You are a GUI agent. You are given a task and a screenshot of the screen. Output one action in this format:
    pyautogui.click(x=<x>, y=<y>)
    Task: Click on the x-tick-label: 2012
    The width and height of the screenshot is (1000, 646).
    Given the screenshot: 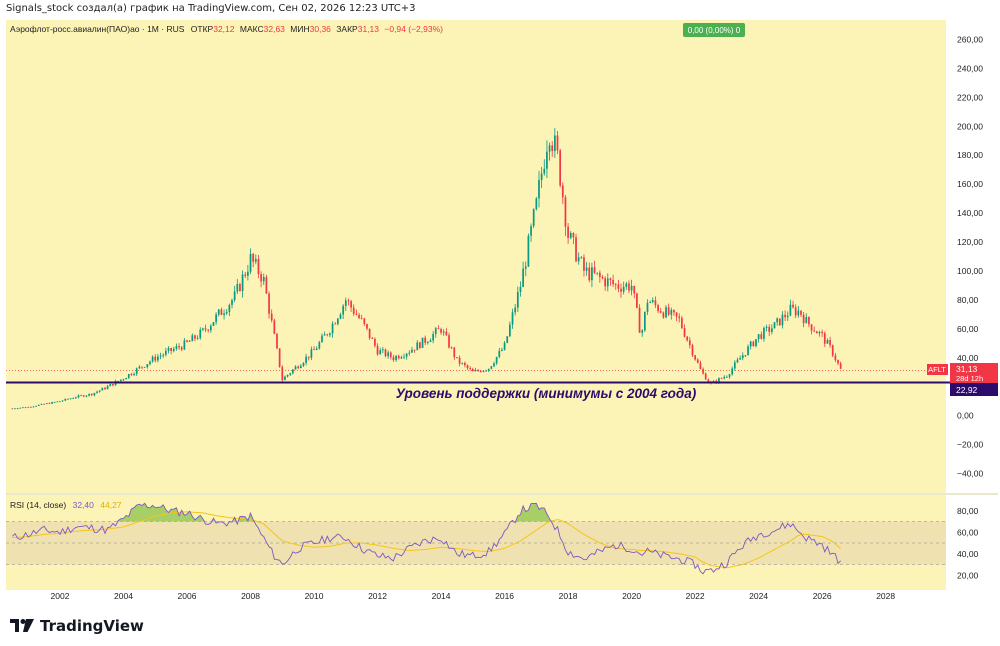 What is the action you would take?
    pyautogui.click(x=377, y=596)
    